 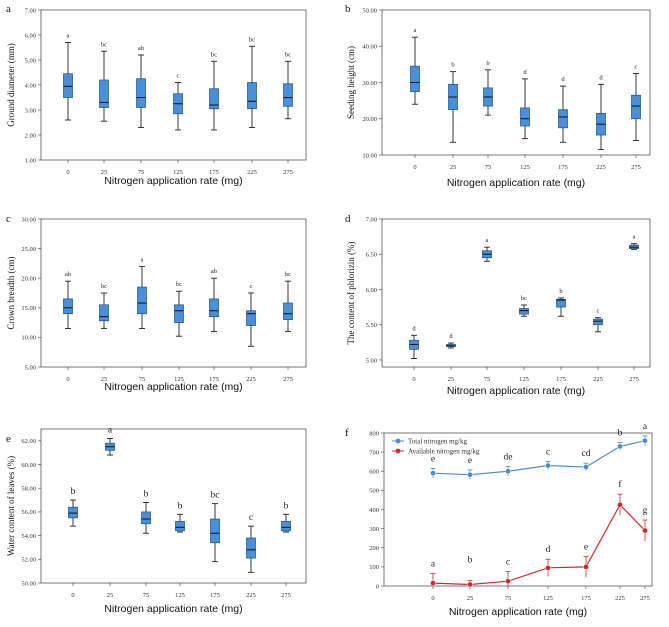 What do you see at coordinates (8, 439) in the screenshot?
I see `panel-label-e: e` at bounding box center [8, 439].